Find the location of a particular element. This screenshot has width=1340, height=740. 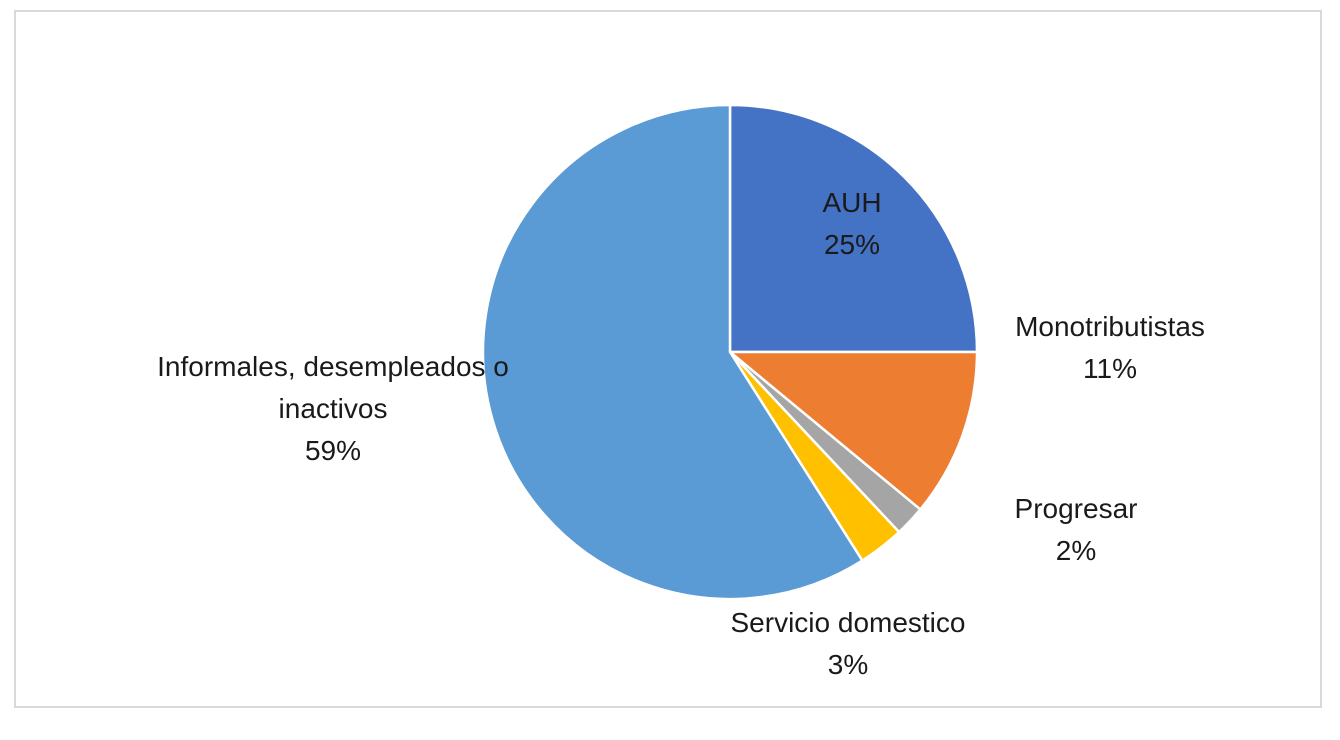

slice-label-0: AUH 25% is located at coordinates (851, 223).